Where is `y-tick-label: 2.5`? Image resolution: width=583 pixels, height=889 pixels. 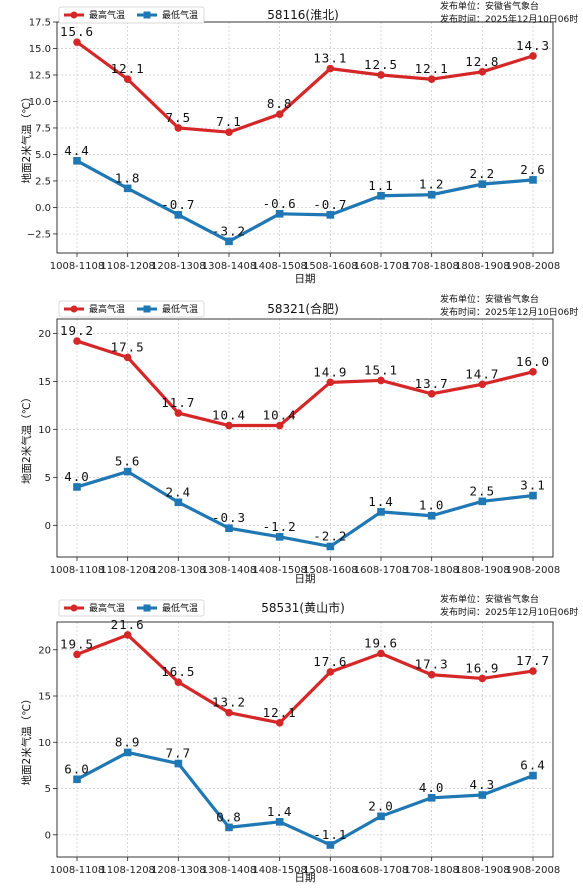 y-tick-label: 2.5 is located at coordinates (43, 181).